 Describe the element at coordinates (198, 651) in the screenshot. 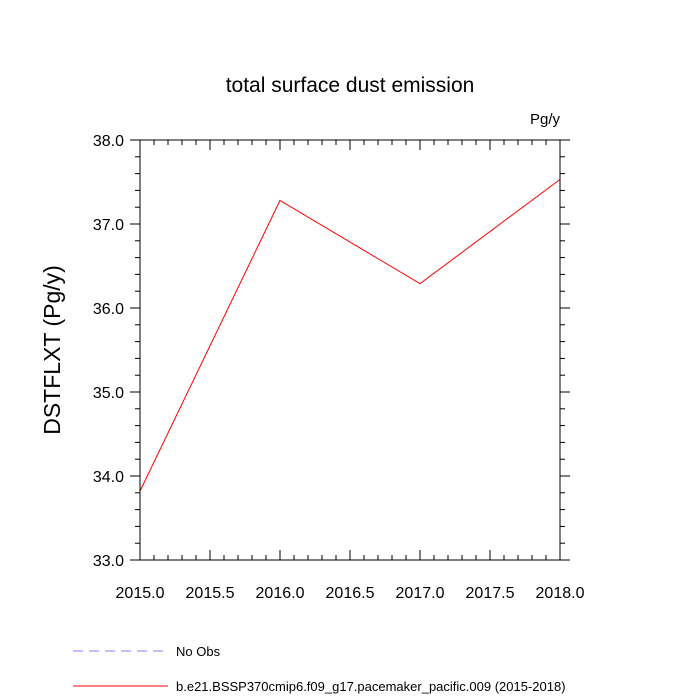

I see `legend-label: No Obs` at that location.